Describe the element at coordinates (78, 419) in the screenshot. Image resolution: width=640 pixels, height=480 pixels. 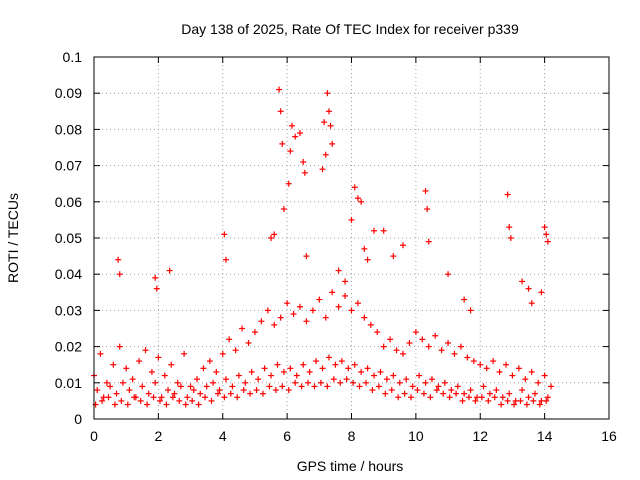
I see `y-tick-label: 0` at that location.